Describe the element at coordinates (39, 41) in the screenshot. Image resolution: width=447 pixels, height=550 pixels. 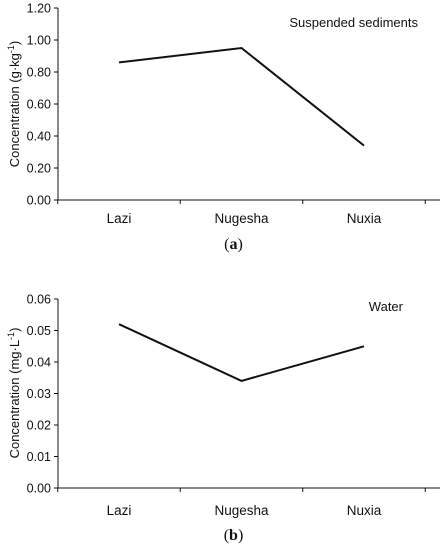
I see `y-tick-label: 1.00` at that location.